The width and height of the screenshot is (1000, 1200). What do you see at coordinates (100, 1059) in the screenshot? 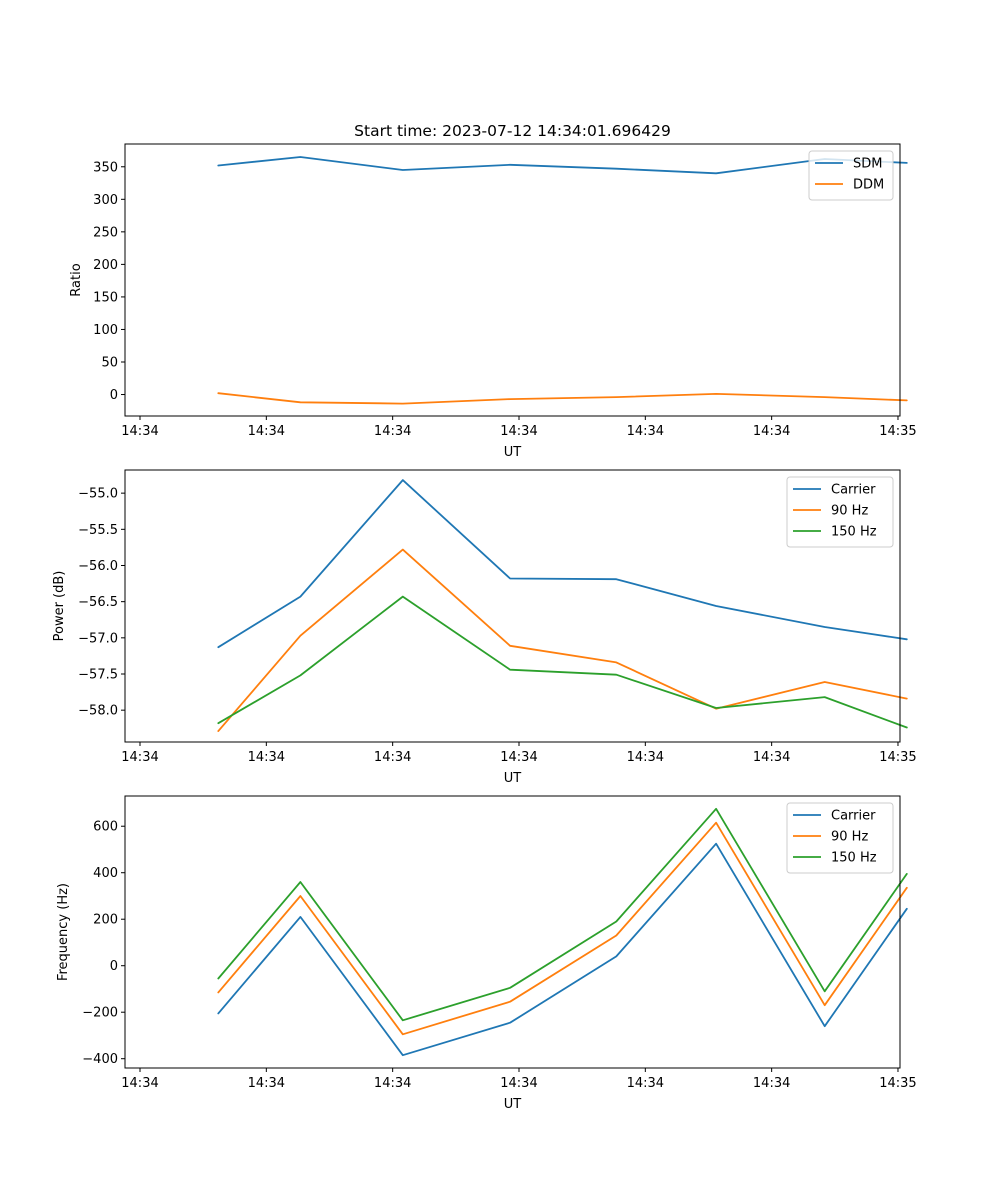
I see `y-tick-label: −400` at bounding box center [100, 1059].